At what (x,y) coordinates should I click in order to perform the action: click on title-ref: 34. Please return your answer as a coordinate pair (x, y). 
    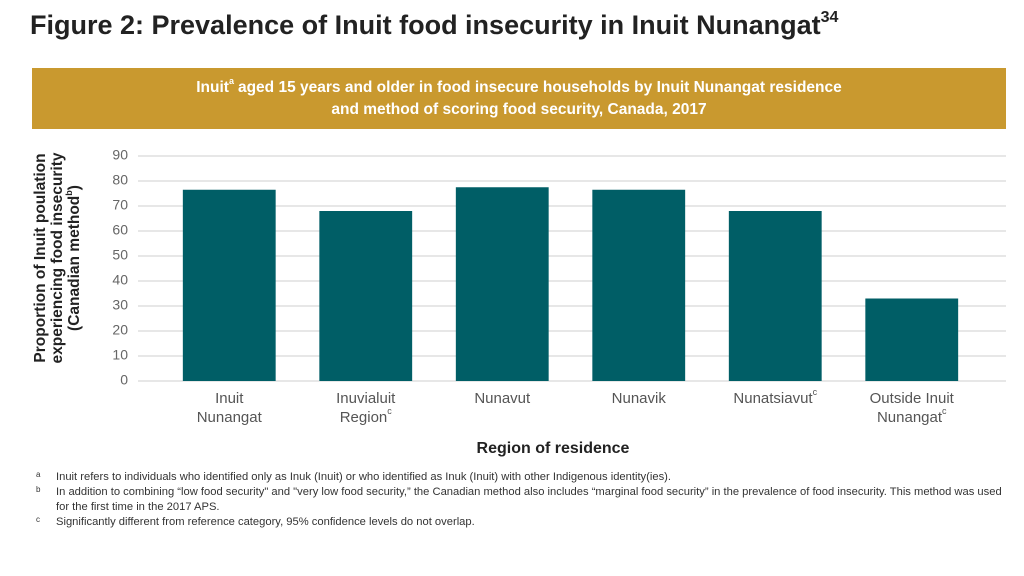
    Looking at the image, I should click on (830, 17).